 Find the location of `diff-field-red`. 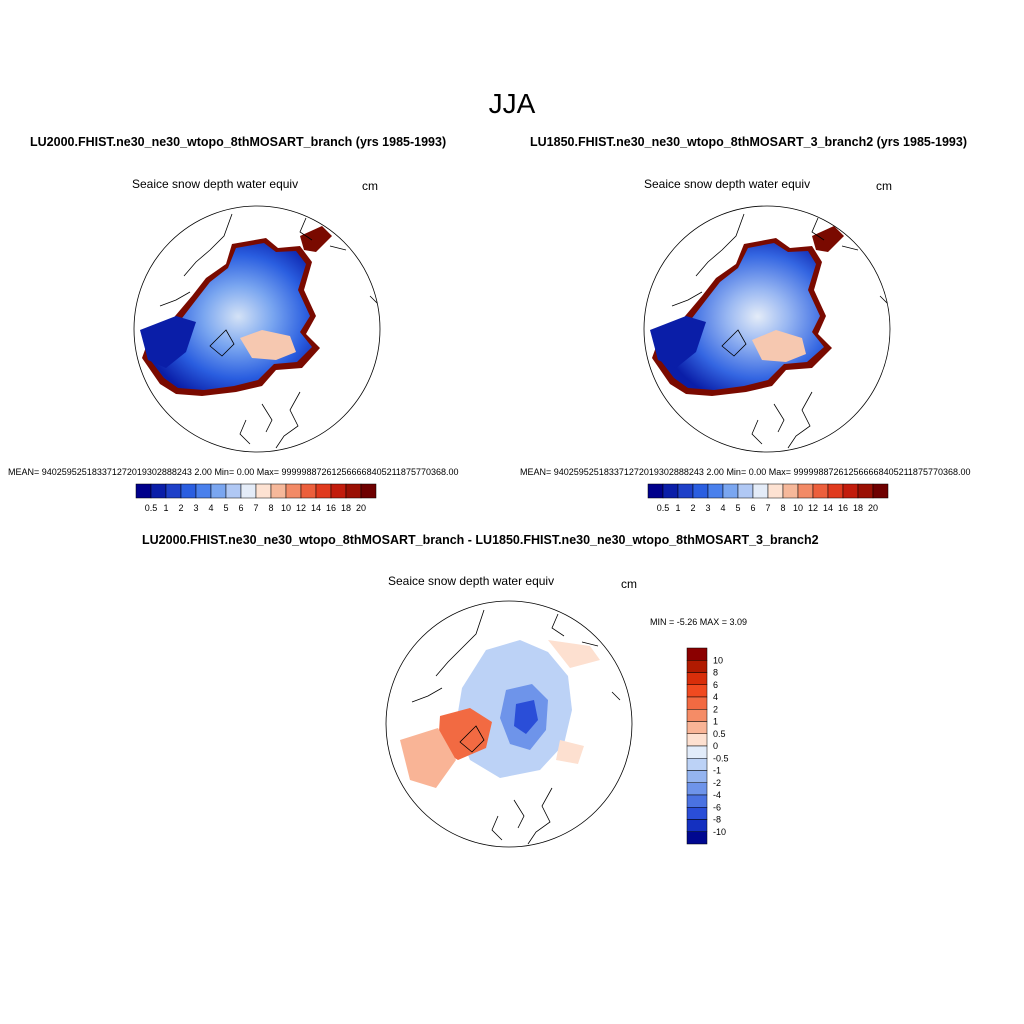

diff-field-red is located at coordinates (465, 734).